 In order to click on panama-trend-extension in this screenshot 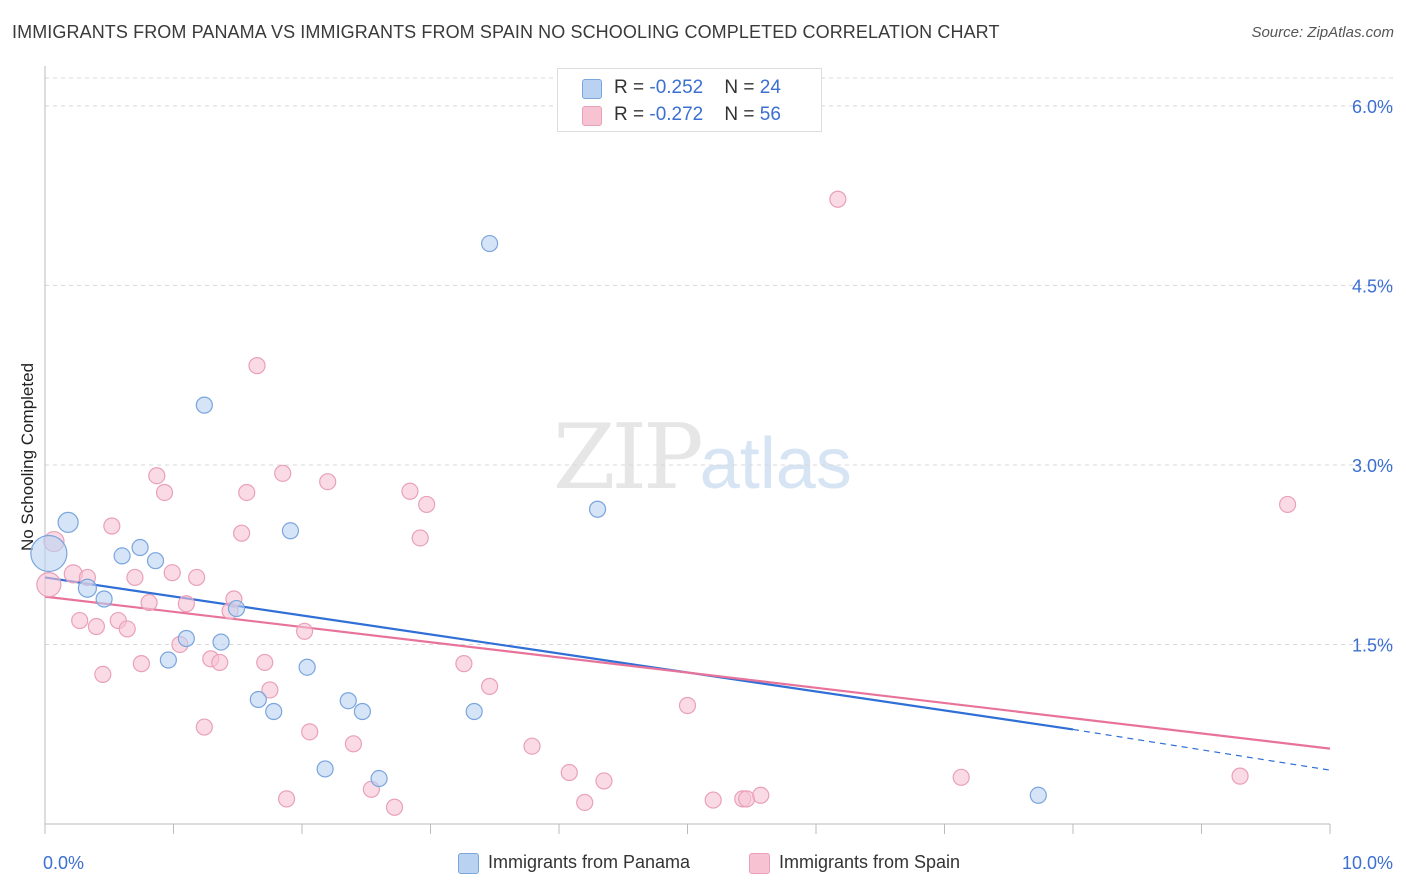, I will do `click(1201, 749)`.